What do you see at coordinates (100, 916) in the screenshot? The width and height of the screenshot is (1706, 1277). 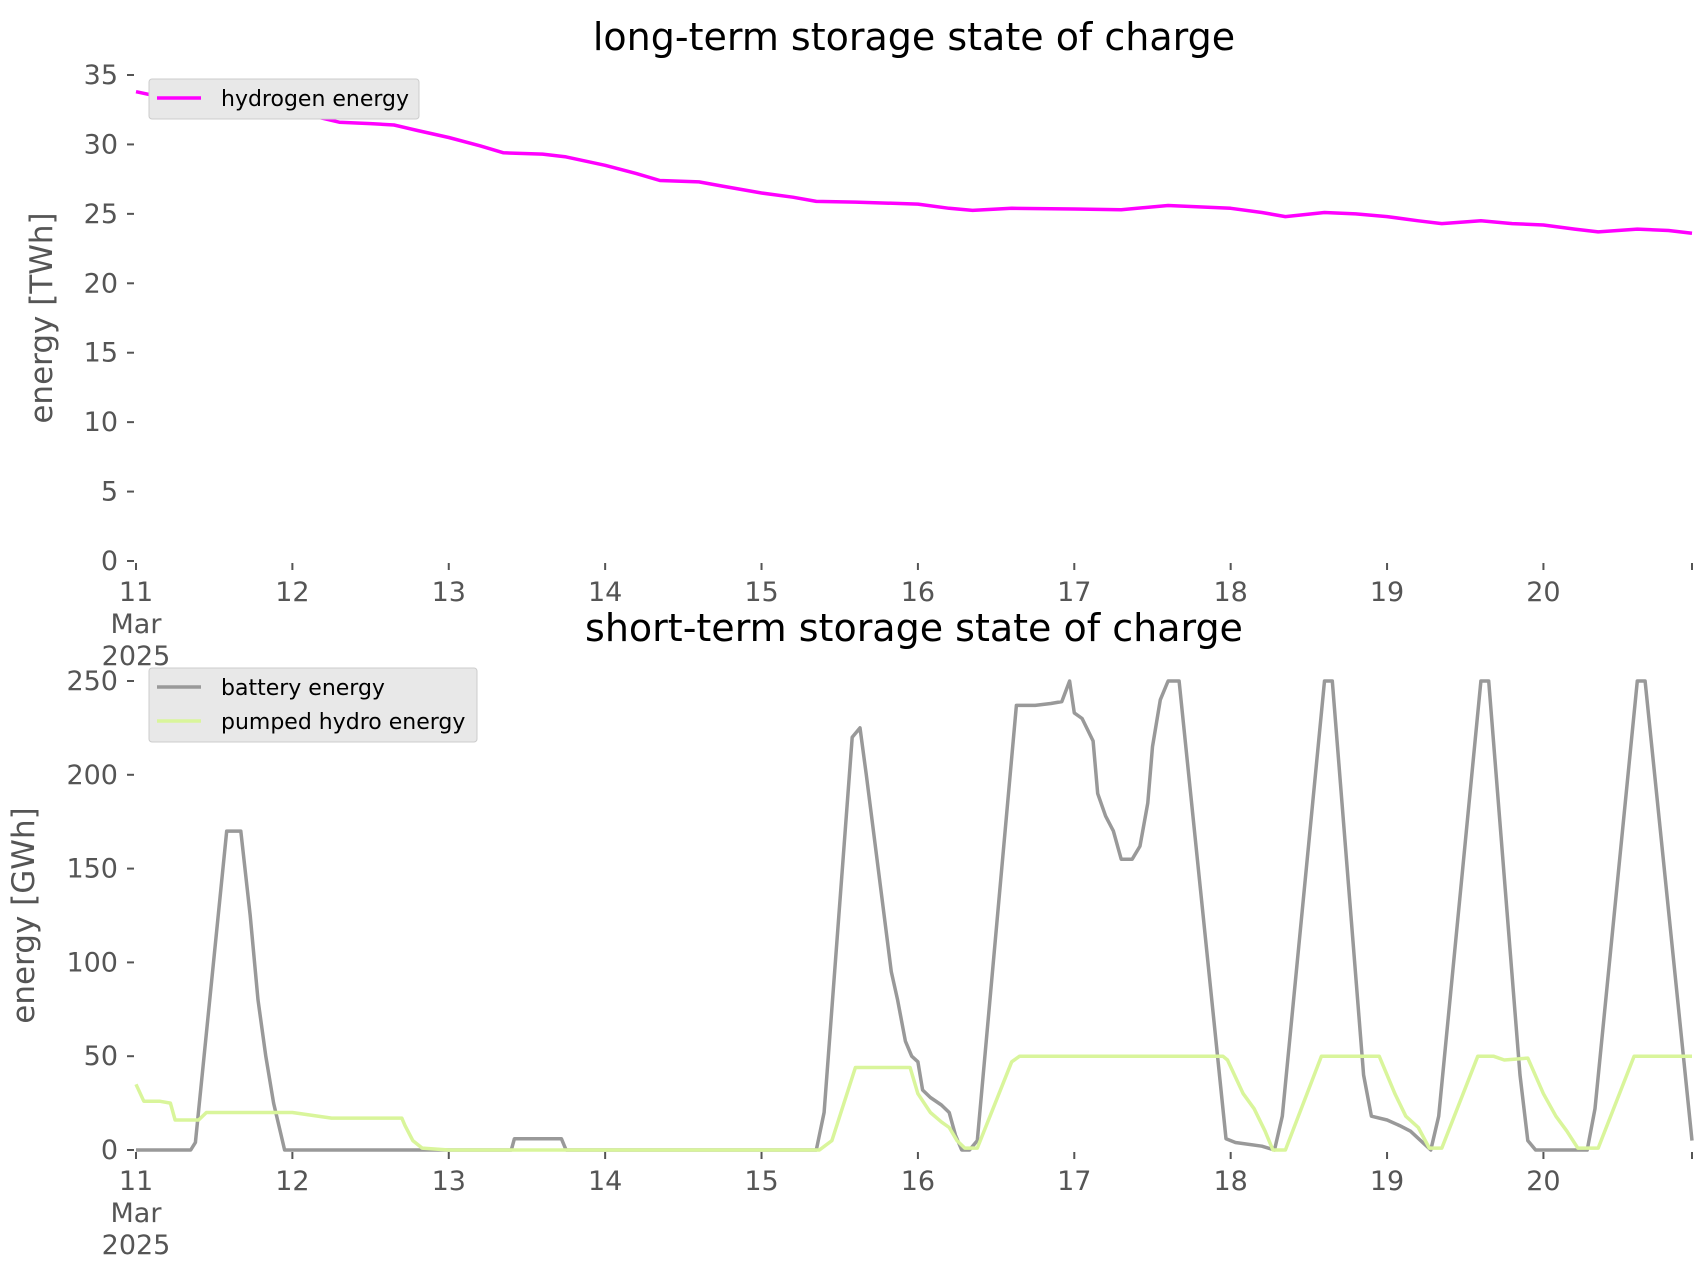 I see `y-axis: 0 50 100 150 200 250` at bounding box center [100, 916].